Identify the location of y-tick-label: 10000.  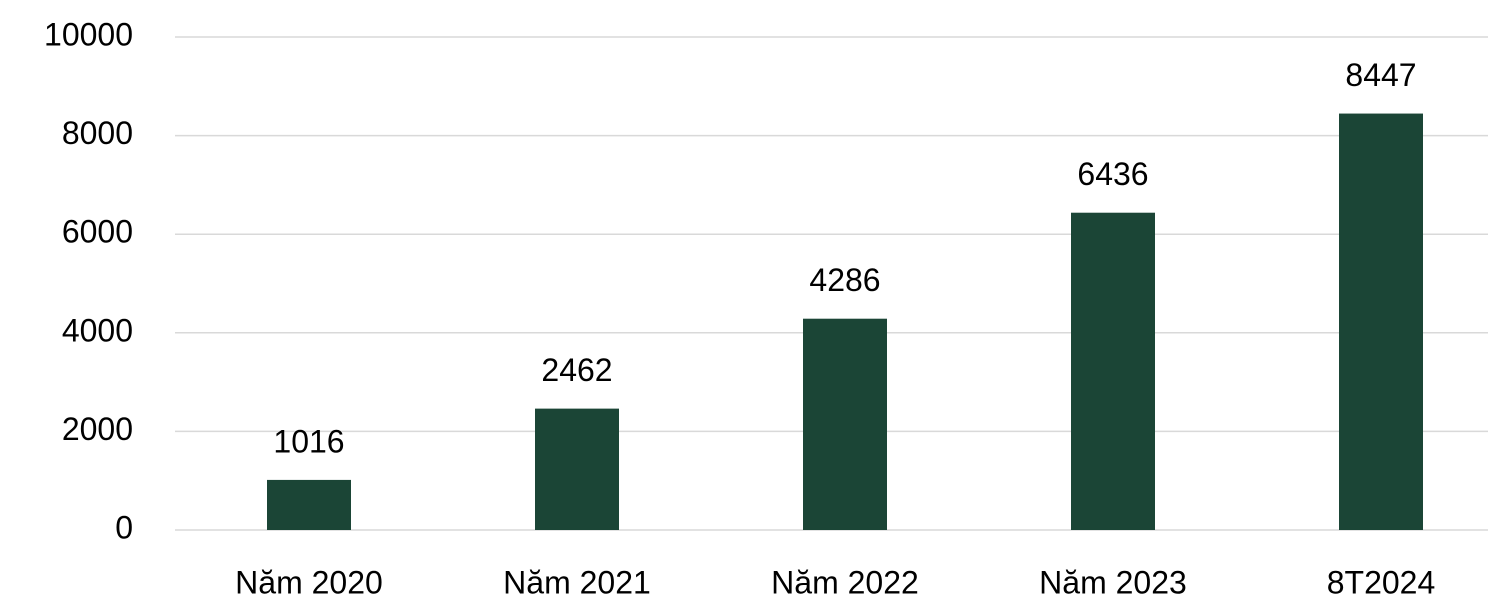
(88, 34).